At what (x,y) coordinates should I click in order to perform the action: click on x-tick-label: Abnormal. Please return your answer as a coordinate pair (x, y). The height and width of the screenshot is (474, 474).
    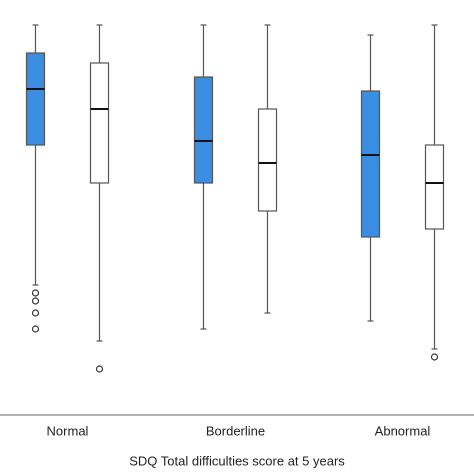
    Looking at the image, I should click on (403, 430).